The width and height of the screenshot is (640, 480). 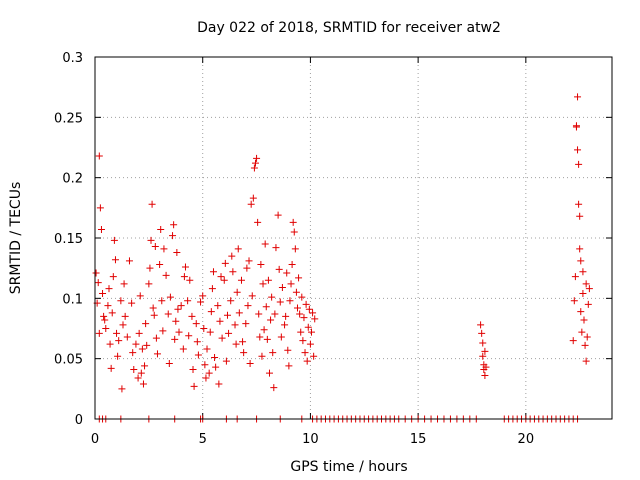 What do you see at coordinates (203, 439) in the screenshot?
I see `x-tick-label: 5` at bounding box center [203, 439].